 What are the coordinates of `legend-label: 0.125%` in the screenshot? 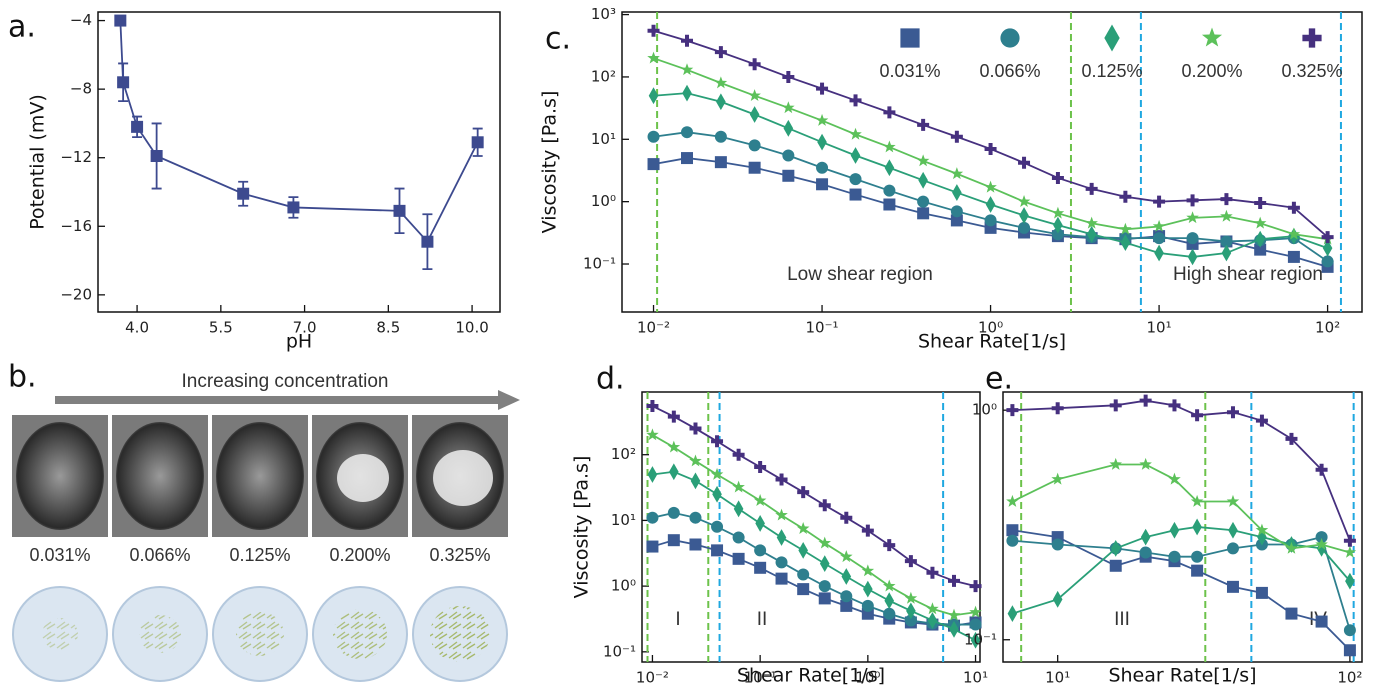 It's located at (1111, 71).